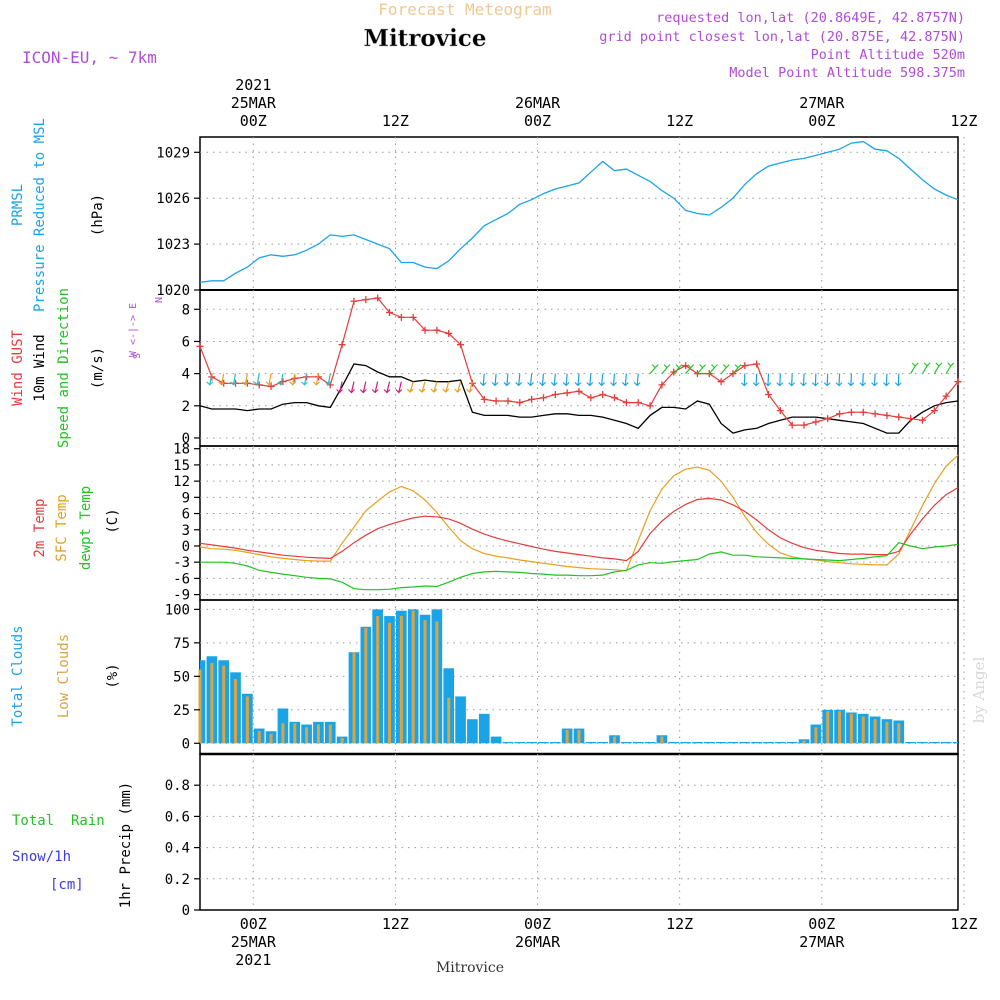 This screenshot has height=1000, width=1000. Describe the element at coordinates (181, 677) in the screenshot. I see `y-tick-label: 50` at that location.